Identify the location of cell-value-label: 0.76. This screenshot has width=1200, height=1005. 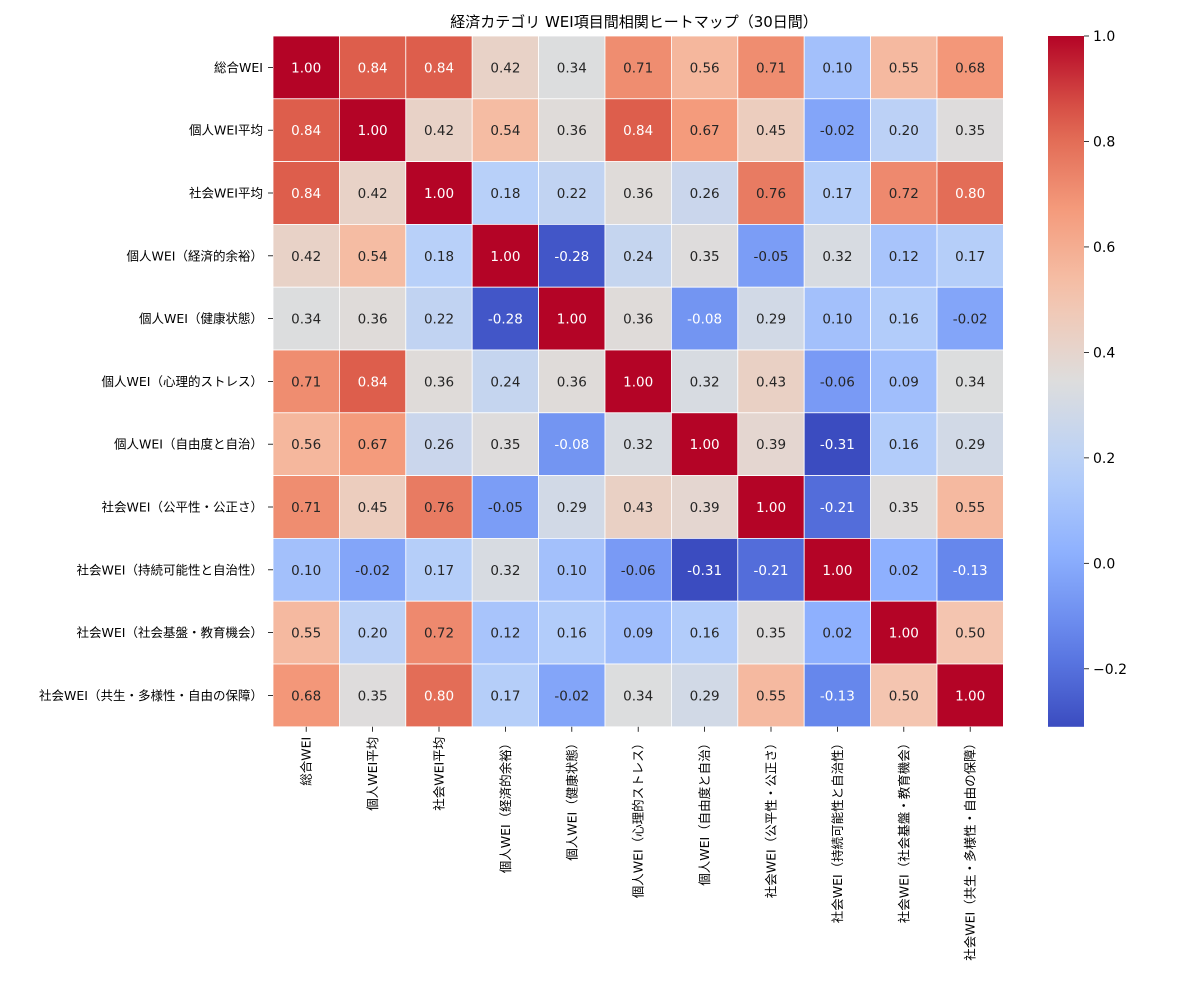
(771, 194).